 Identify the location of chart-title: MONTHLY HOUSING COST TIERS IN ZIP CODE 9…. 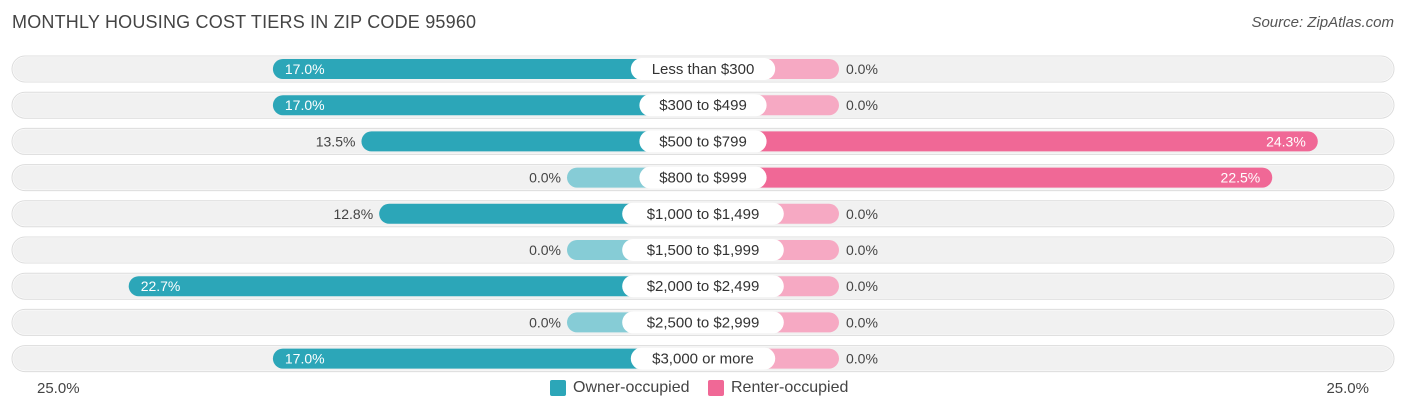
(244, 22).